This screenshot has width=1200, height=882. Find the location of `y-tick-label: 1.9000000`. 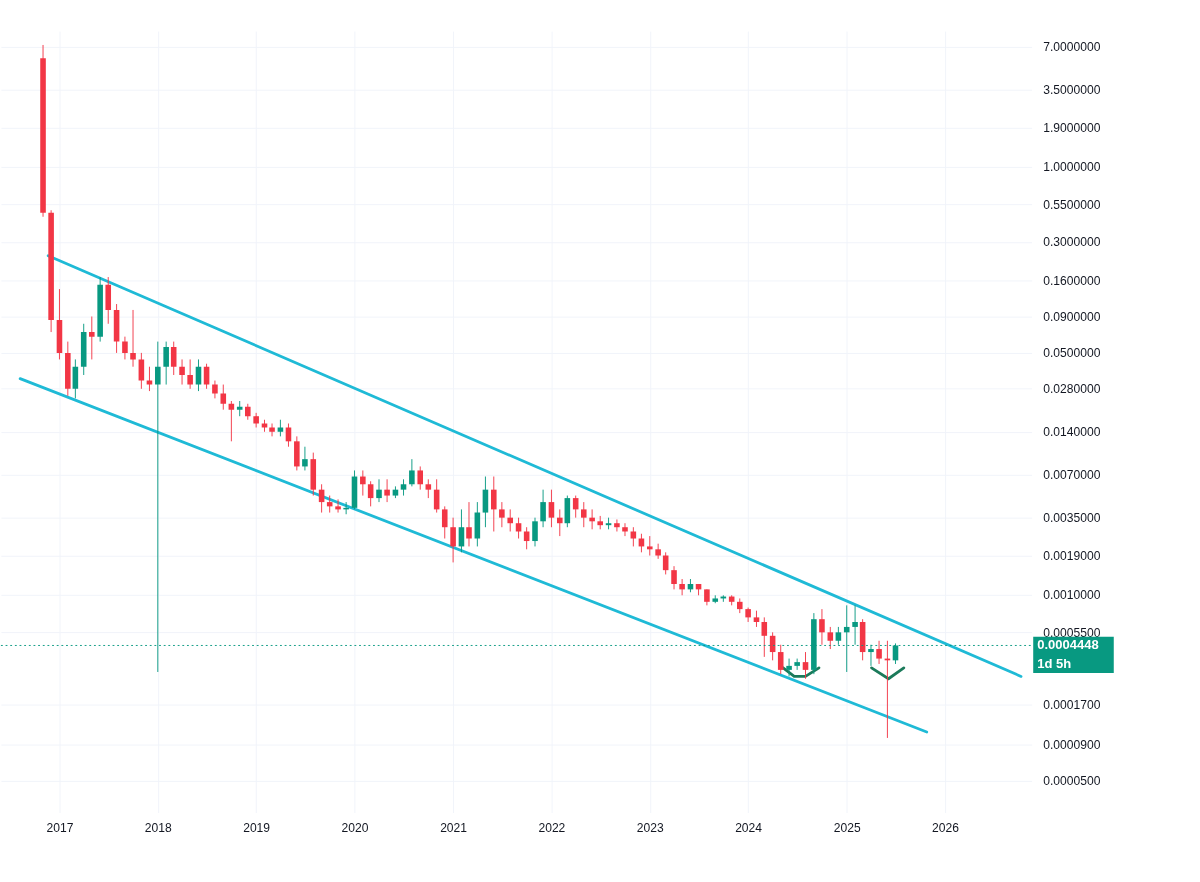

y-tick-label: 1.9000000 is located at coordinates (1072, 127).